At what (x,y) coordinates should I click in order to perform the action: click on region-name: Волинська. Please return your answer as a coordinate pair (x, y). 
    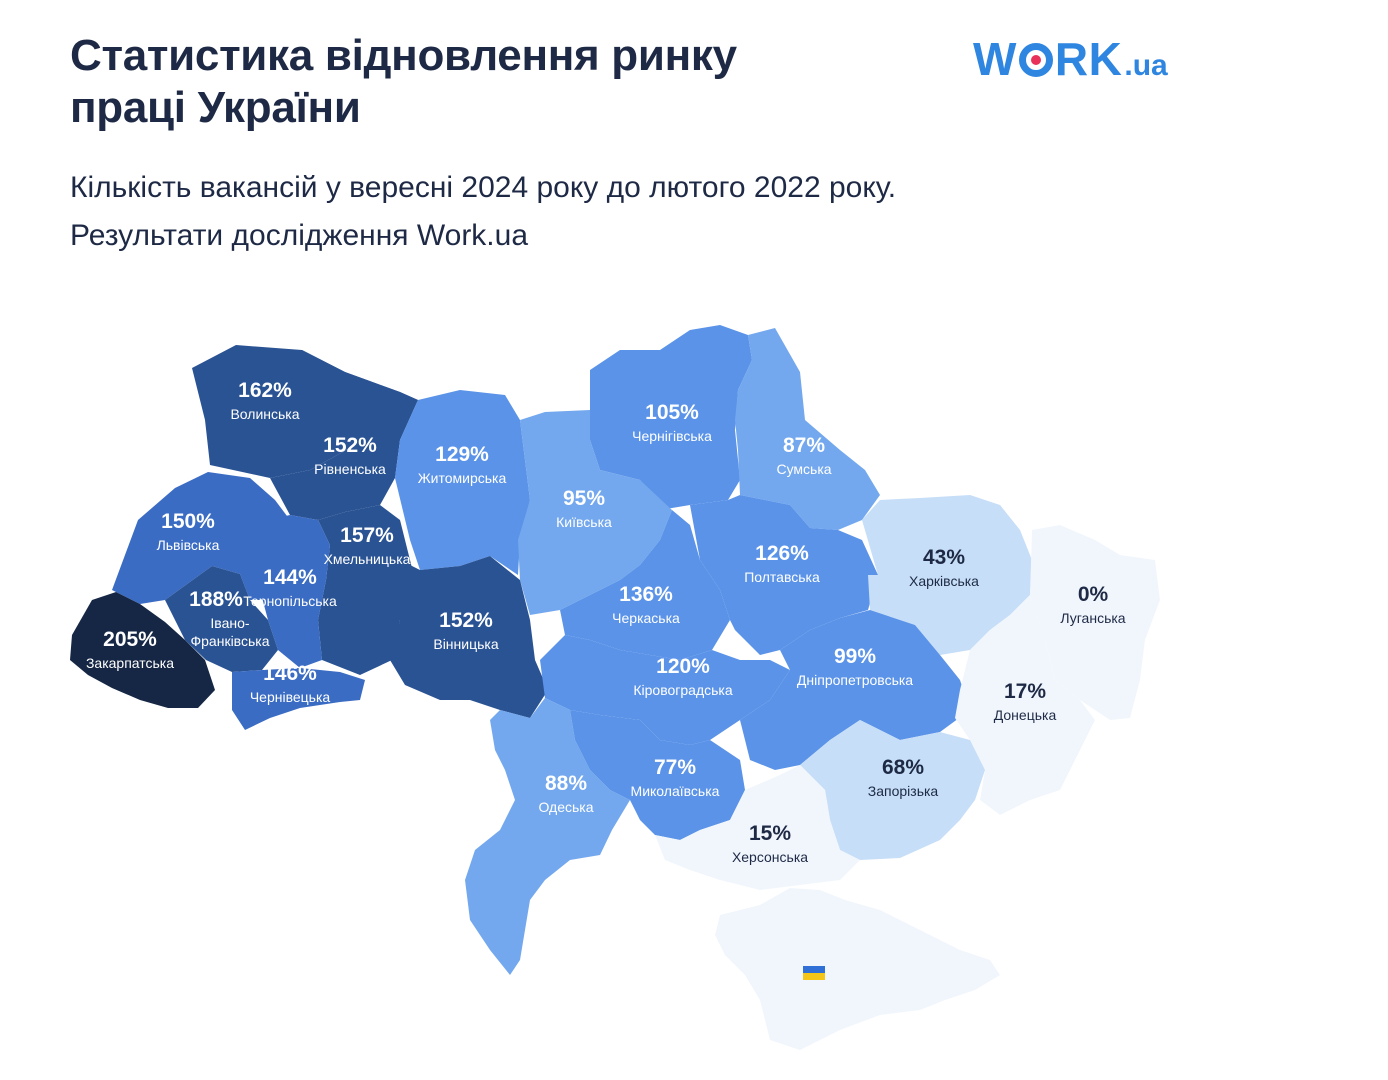
    Looking at the image, I should click on (264, 414).